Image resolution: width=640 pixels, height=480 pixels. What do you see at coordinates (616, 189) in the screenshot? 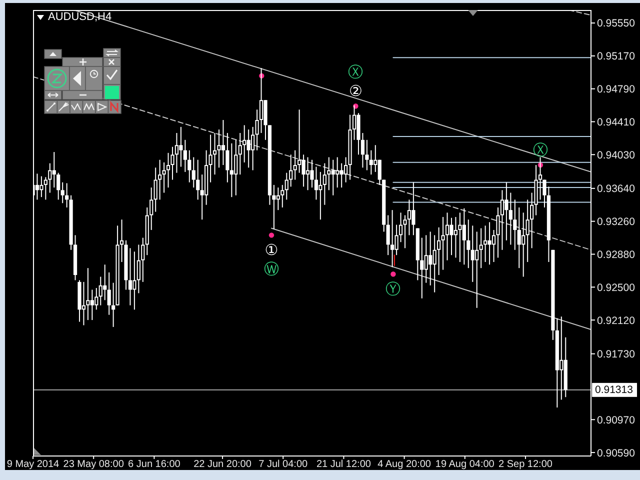
I see `y-tick-label: 0.93640` at bounding box center [616, 189].